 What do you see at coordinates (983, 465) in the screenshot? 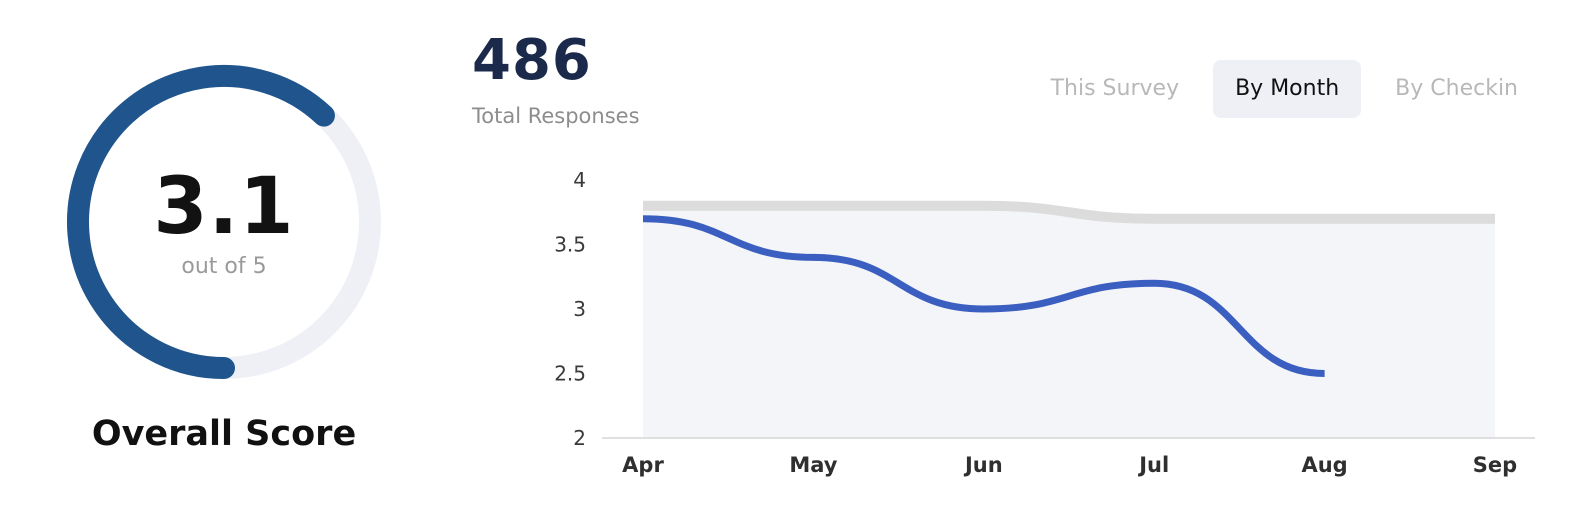
I see `x-tick-label-jun: Jun` at bounding box center [983, 465].